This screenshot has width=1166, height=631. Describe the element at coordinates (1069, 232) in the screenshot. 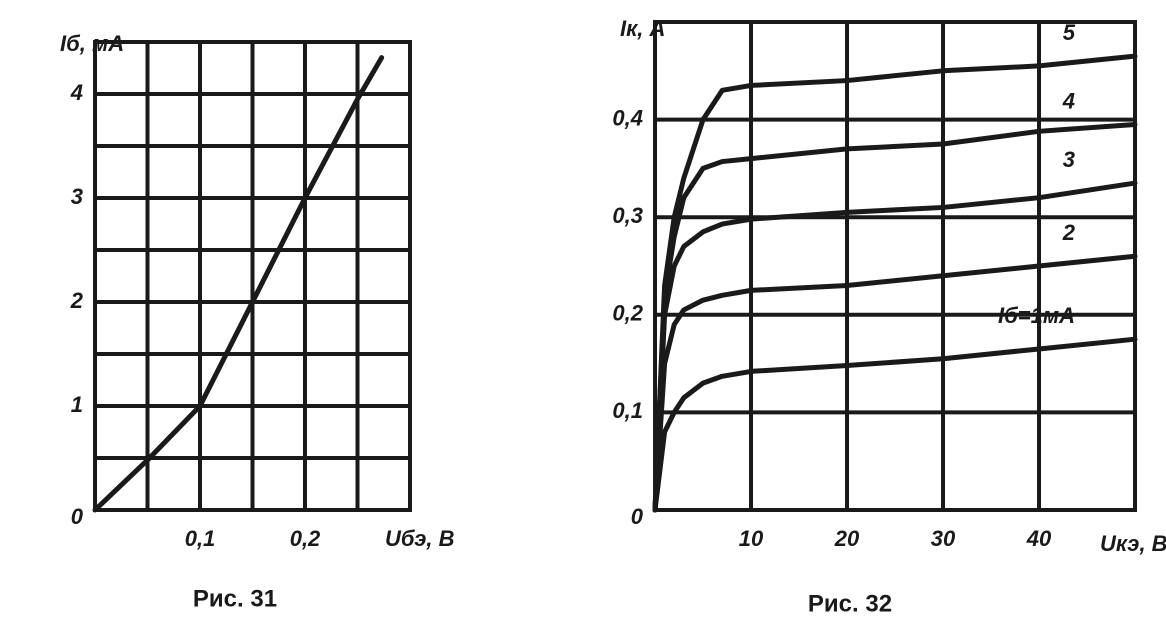

I see `series-label: 2` at that location.